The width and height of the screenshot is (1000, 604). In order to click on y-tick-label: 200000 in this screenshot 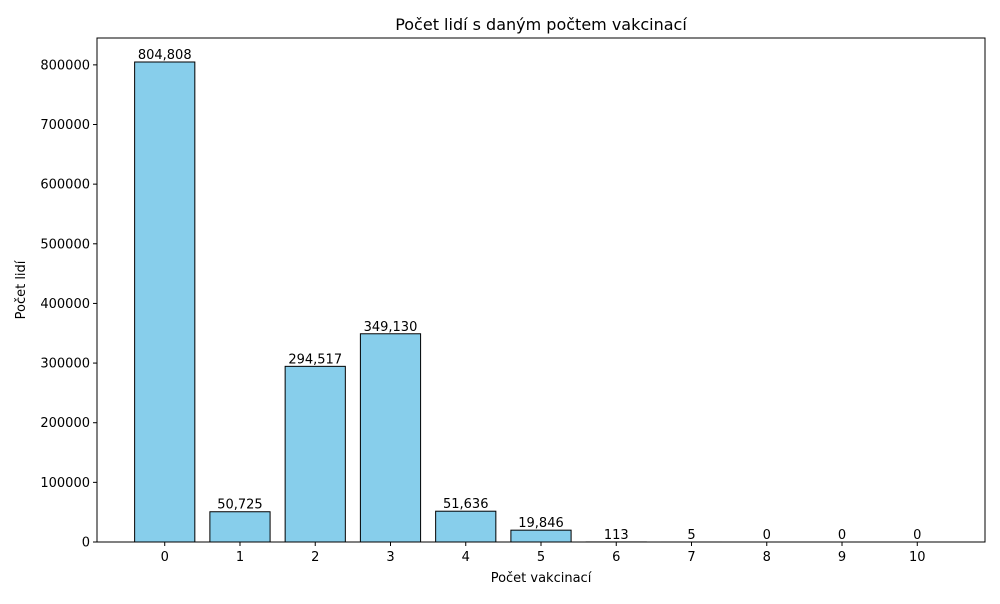, I will do `click(65, 423)`.